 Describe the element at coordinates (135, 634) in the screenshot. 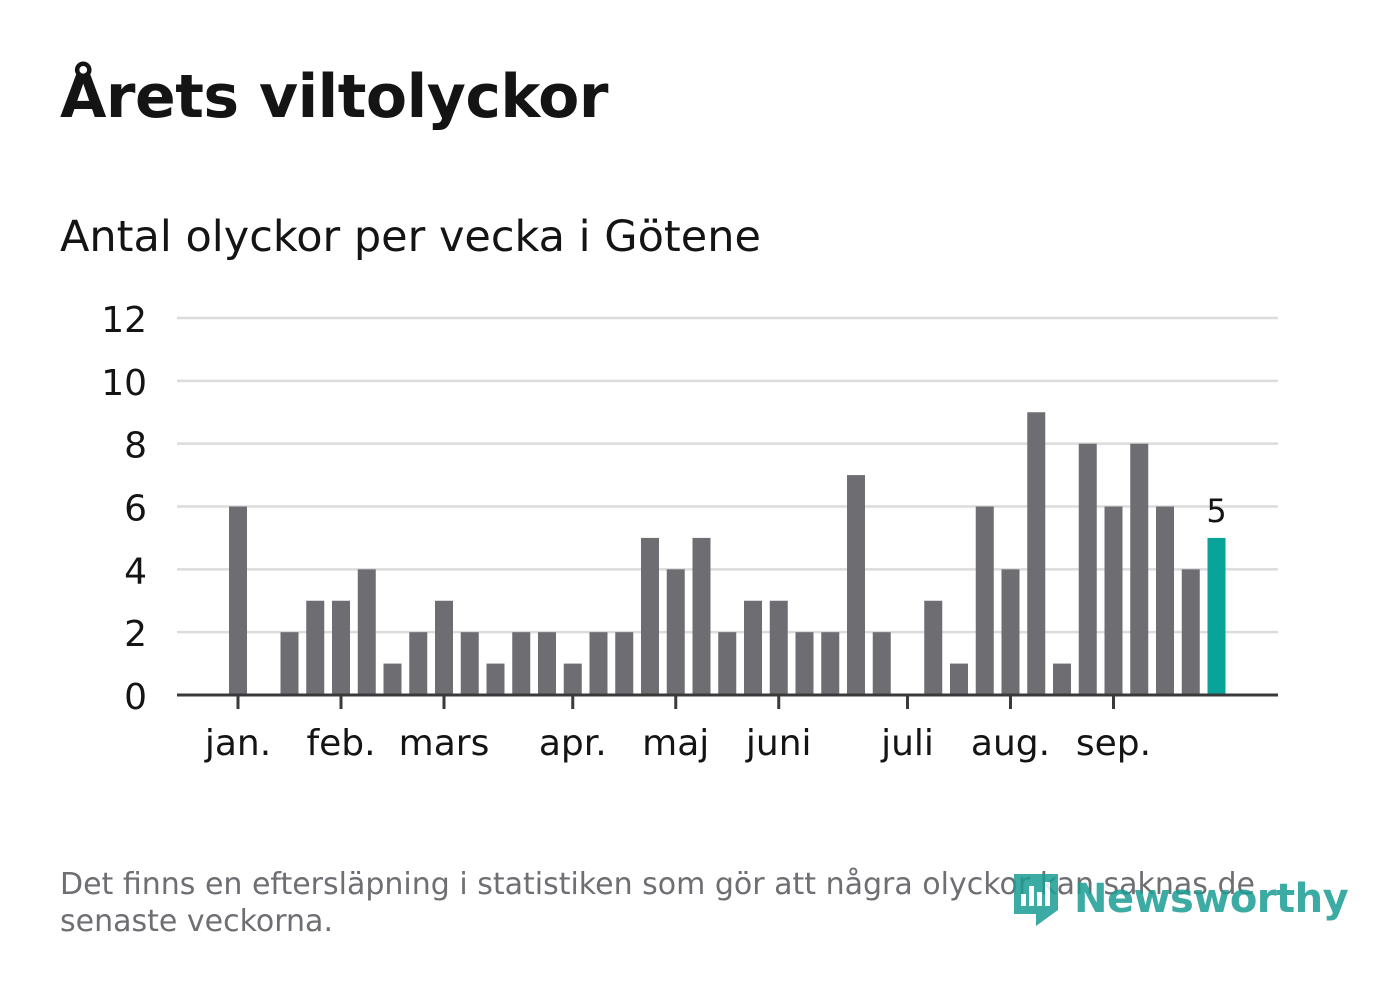

I see `y-tick-label: 2` at that location.